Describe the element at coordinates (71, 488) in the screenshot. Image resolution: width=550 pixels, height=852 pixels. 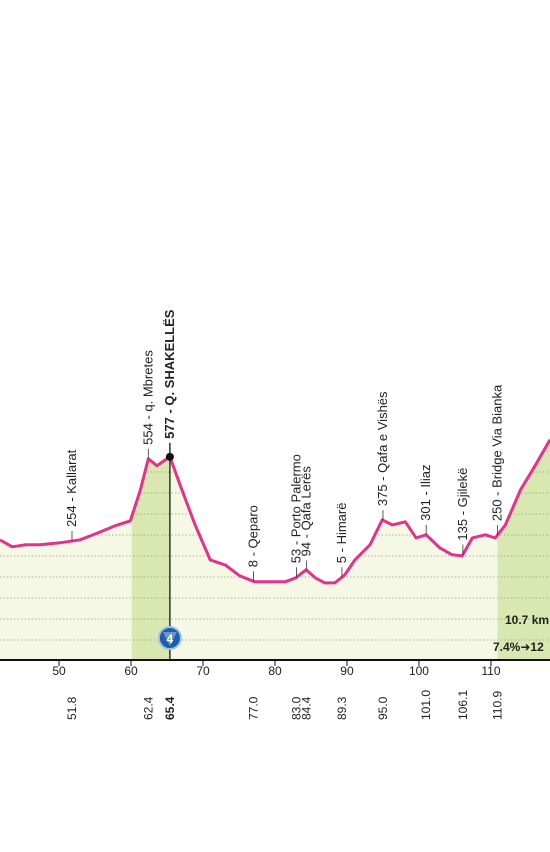
I see `waypoint-label: 254 - Kallarat` at that location.